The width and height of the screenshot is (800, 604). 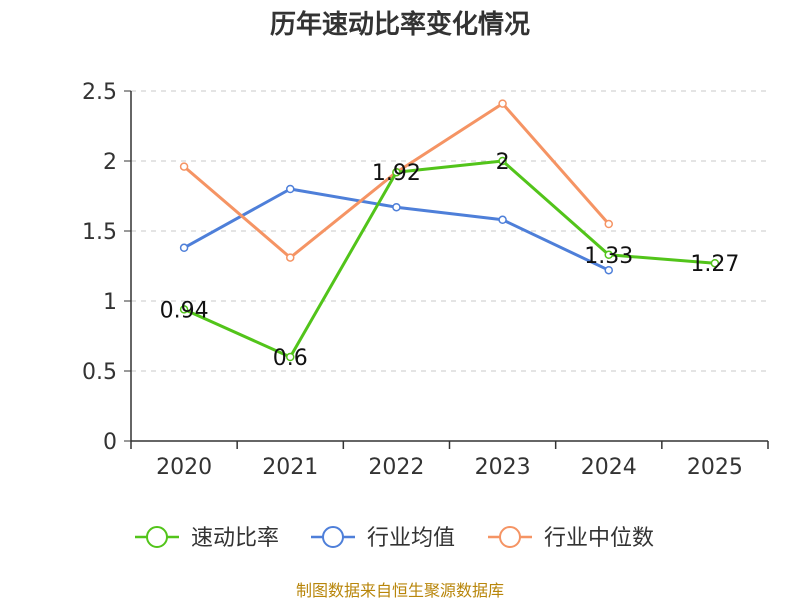 I want to click on data-label: 2, so click(x=503, y=162).